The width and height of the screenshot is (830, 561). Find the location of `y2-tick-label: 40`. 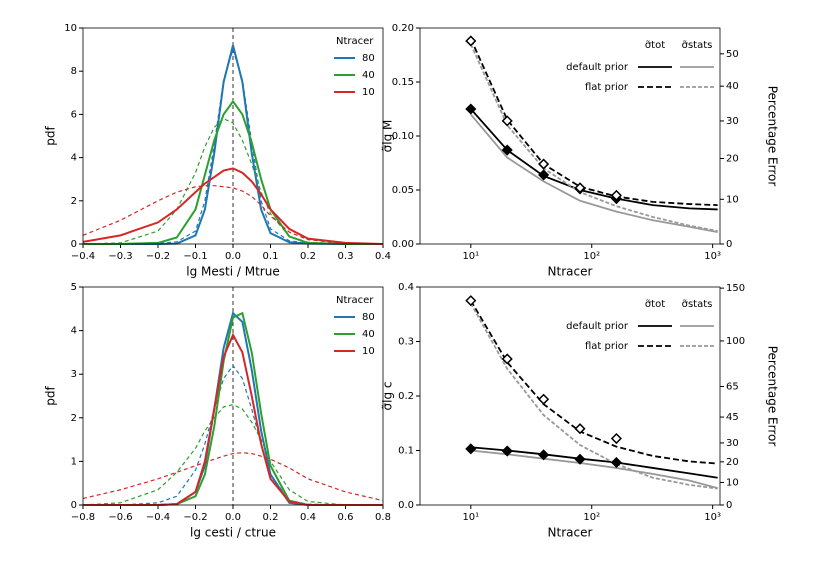

y2-tick-label: 40 is located at coordinates (732, 86).